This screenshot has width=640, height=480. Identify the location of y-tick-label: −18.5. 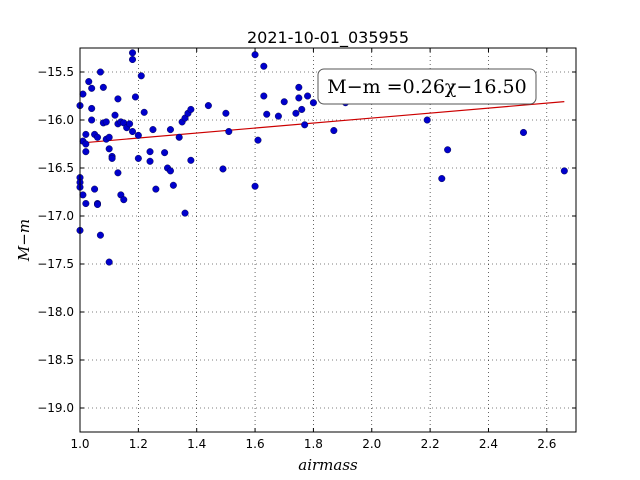
(55, 360).